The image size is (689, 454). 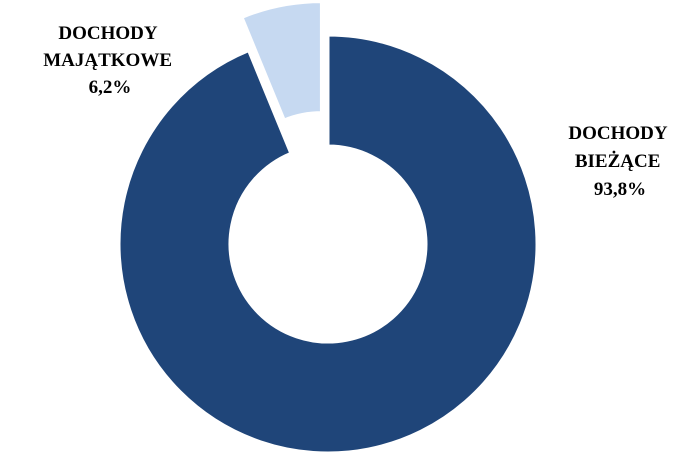 I want to click on label-biezace-line-2: BIEŻĄCE, so click(x=618, y=161).